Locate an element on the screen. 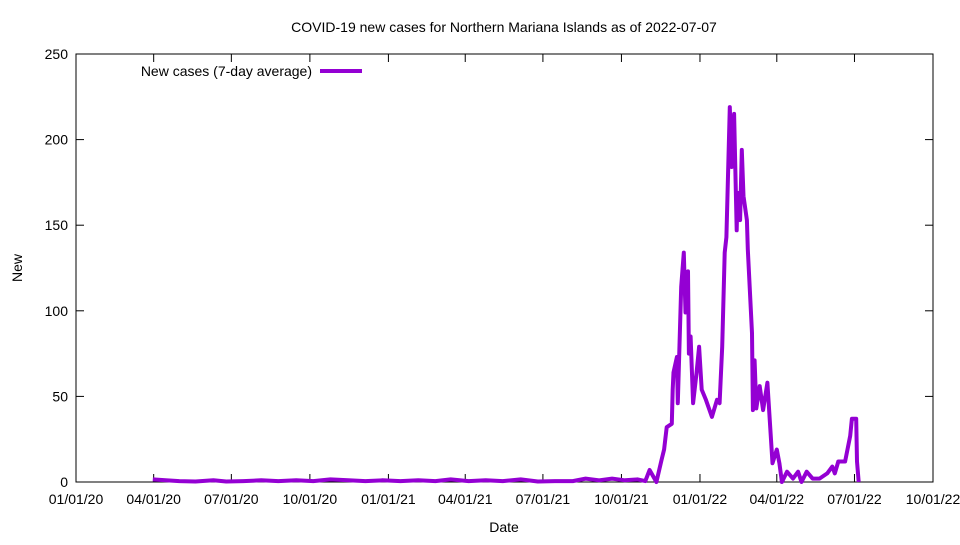 The height and width of the screenshot is (545, 960). y-tick-label: 0 is located at coordinates (64, 482).